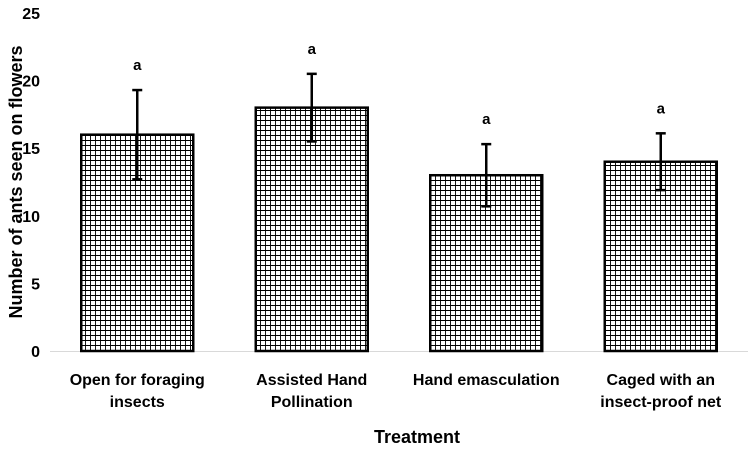 The height and width of the screenshot is (450, 748). I want to click on category-label: Hand emasculation, so click(486, 380).